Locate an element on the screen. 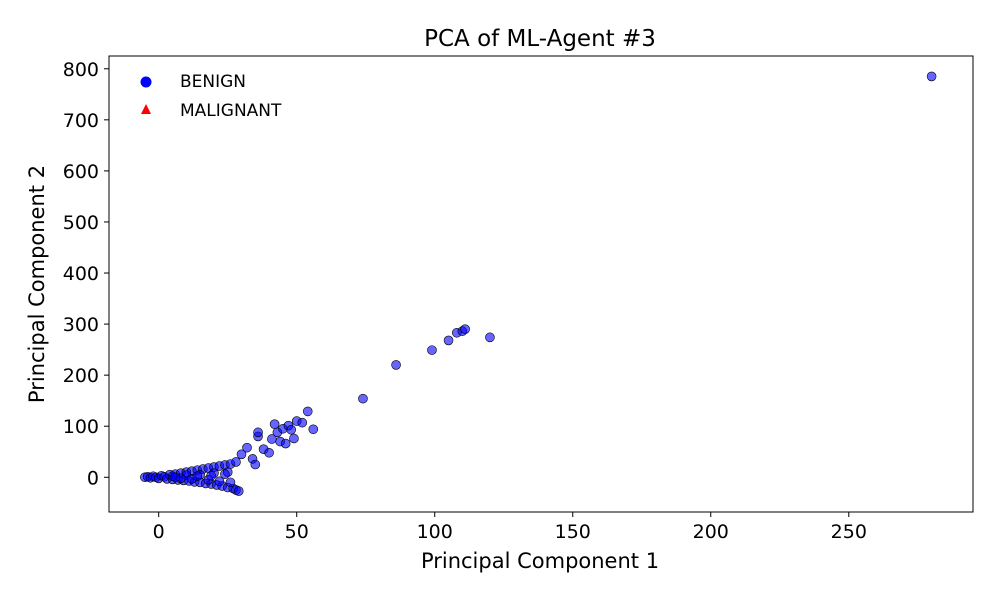 The image size is (1000, 600). y-tick-label: 200 is located at coordinates (81, 376).